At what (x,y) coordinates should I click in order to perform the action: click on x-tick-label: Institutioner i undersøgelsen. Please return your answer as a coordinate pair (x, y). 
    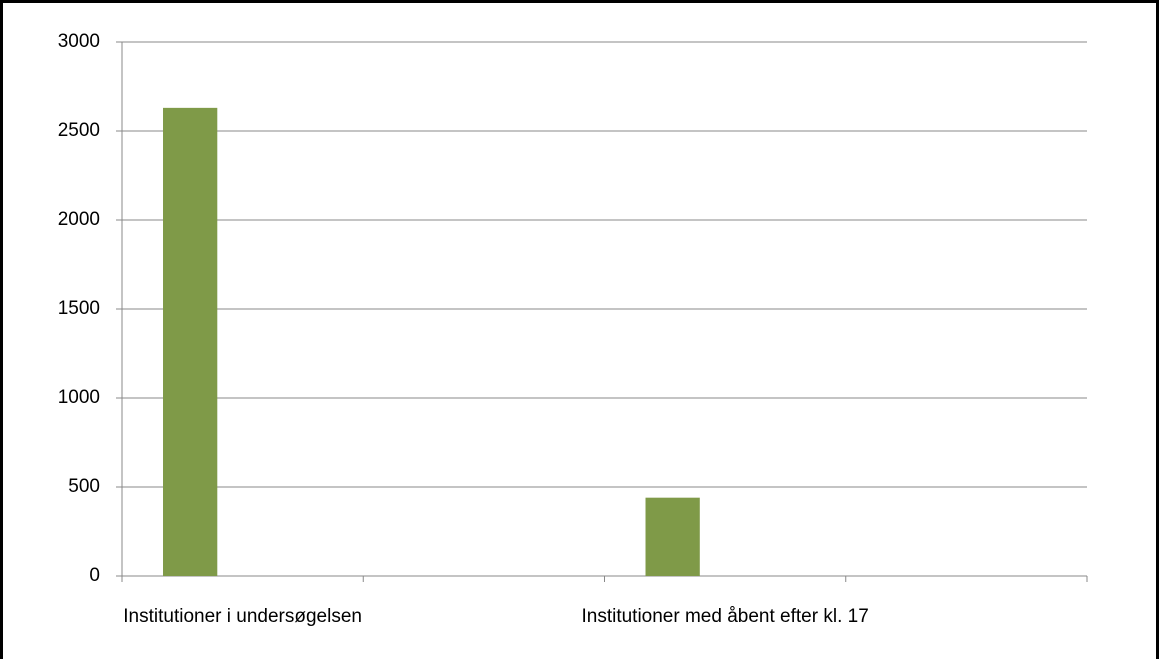
    Looking at the image, I should click on (242, 616).